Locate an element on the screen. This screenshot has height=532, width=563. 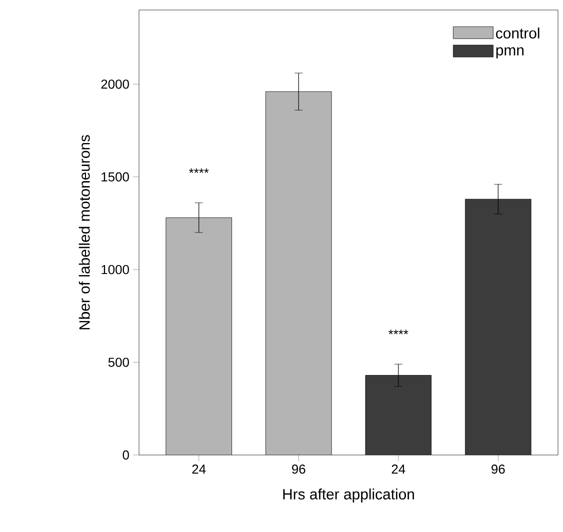
y-tick-label: 500 is located at coordinates (118, 362).